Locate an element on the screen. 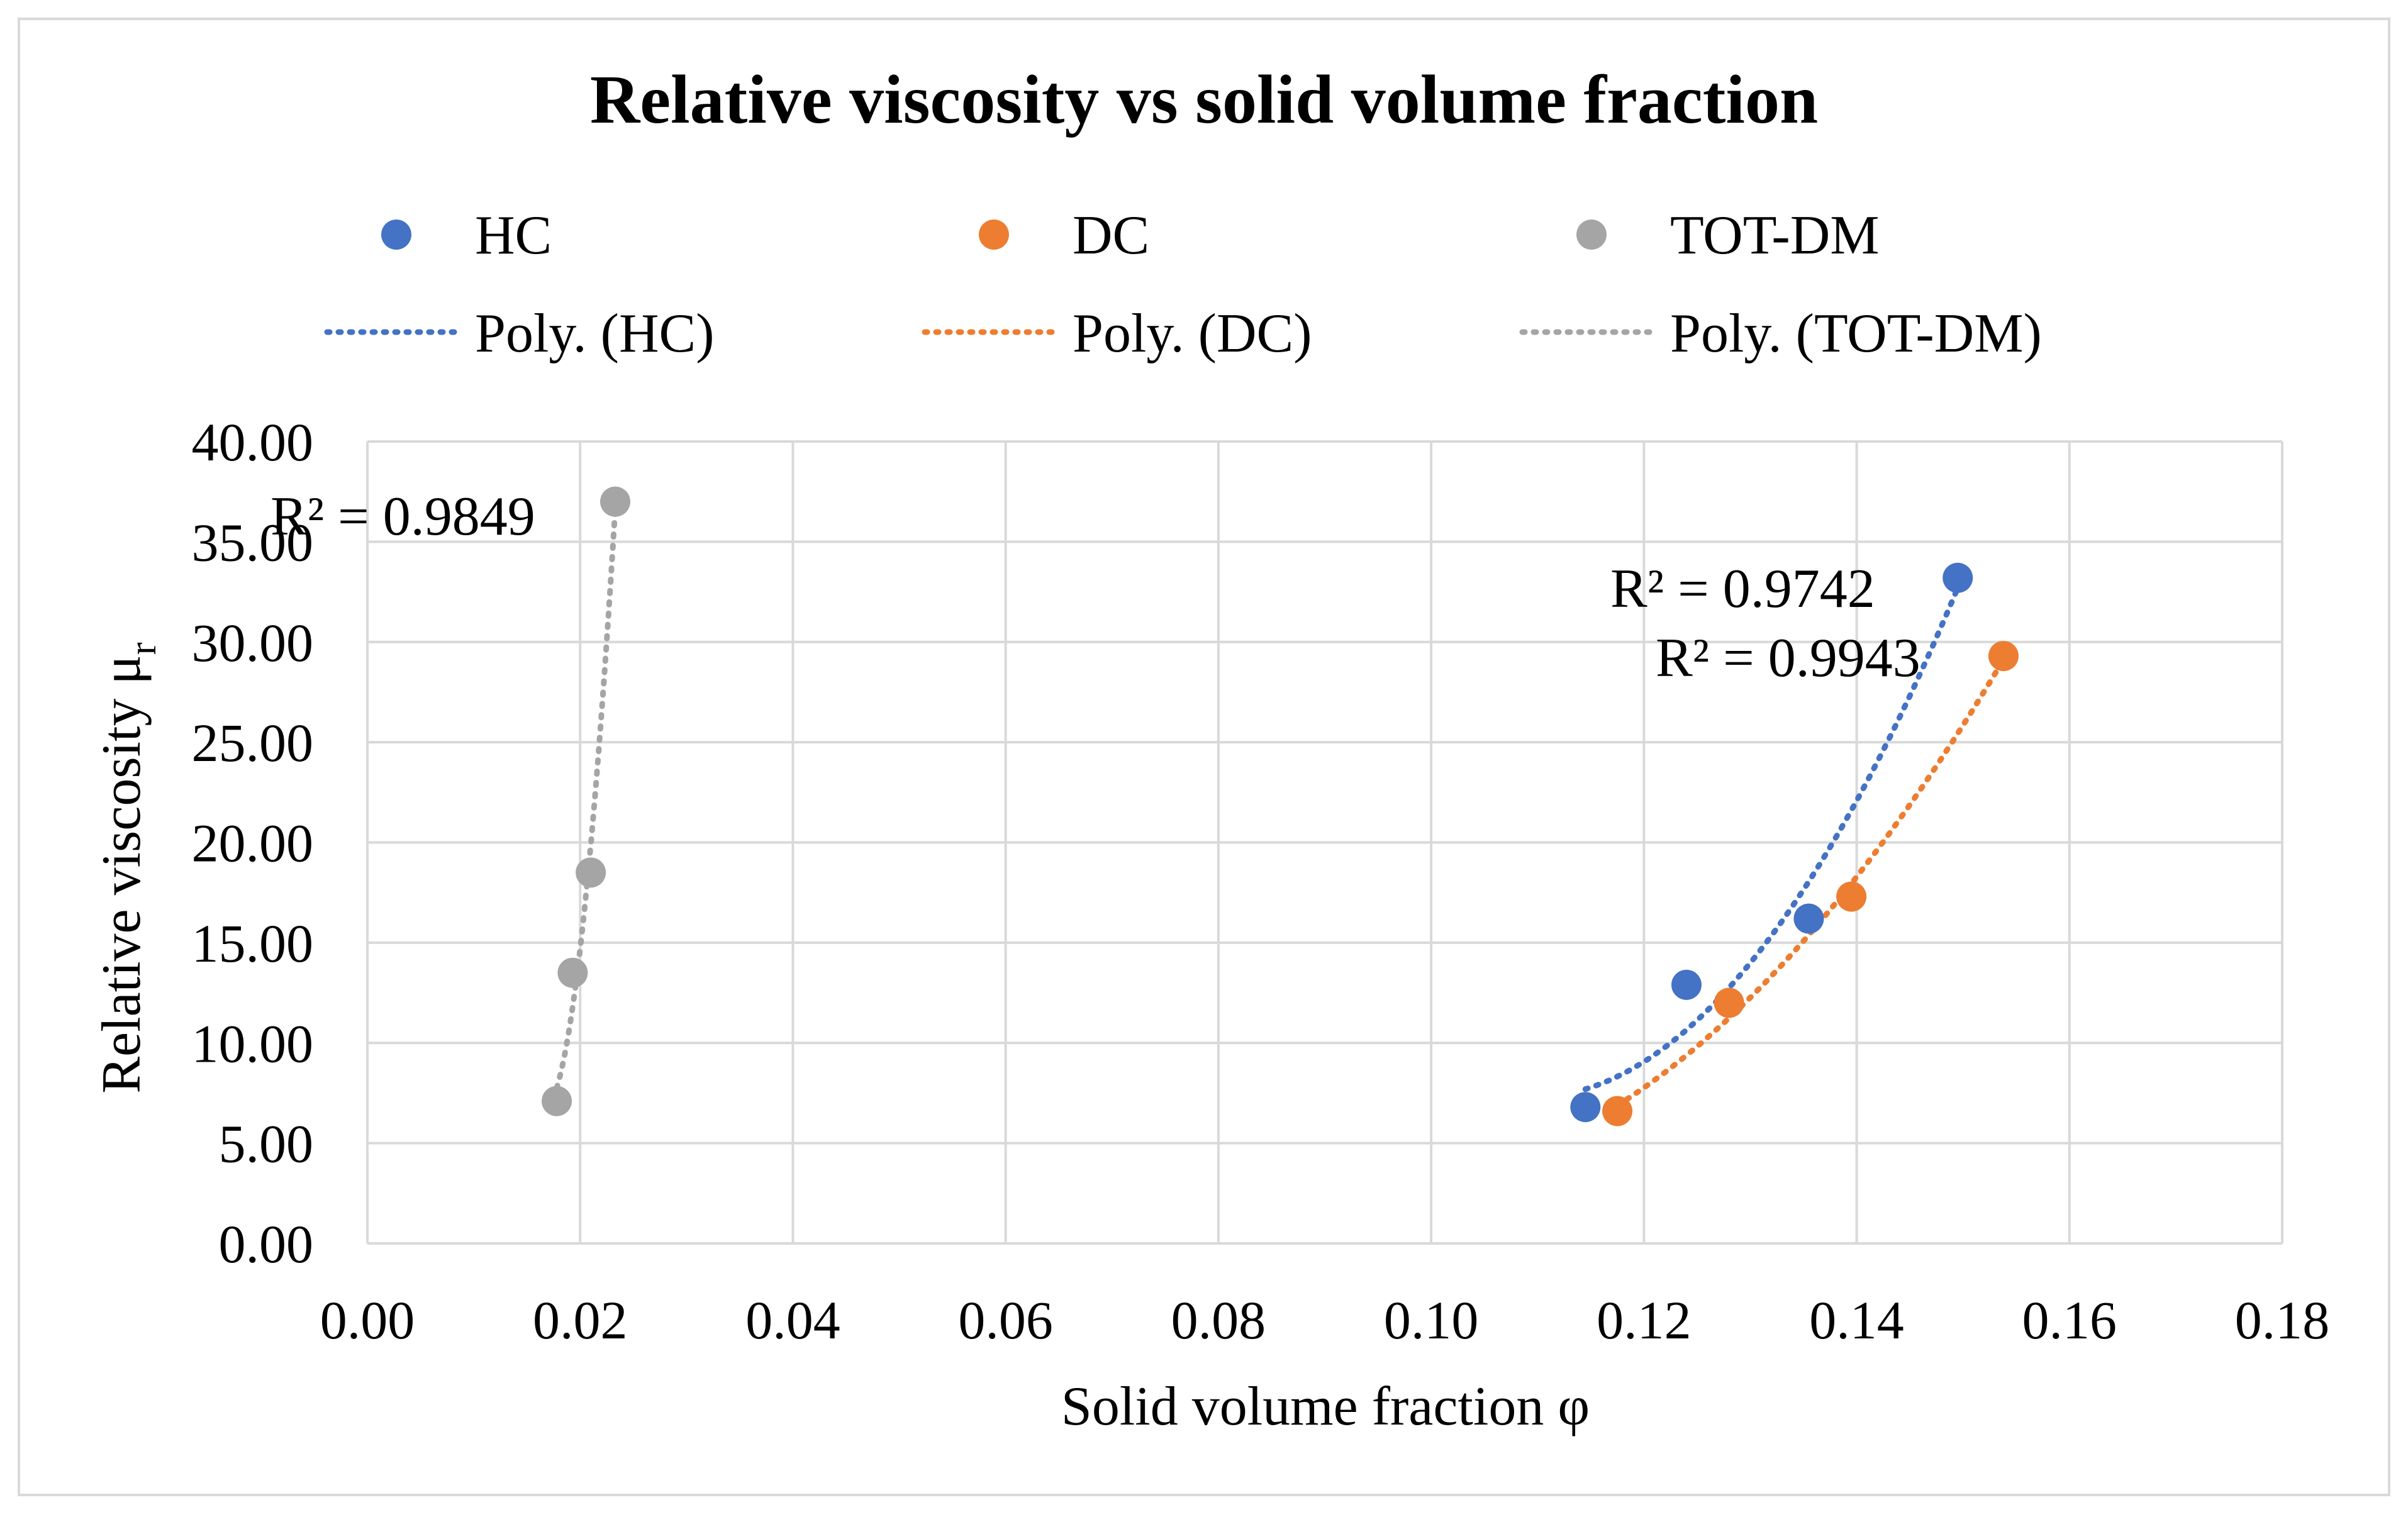 Image resolution: width=2408 pixels, height=1517 pixels. x-tick-label: 0.10 is located at coordinates (1431, 1320).